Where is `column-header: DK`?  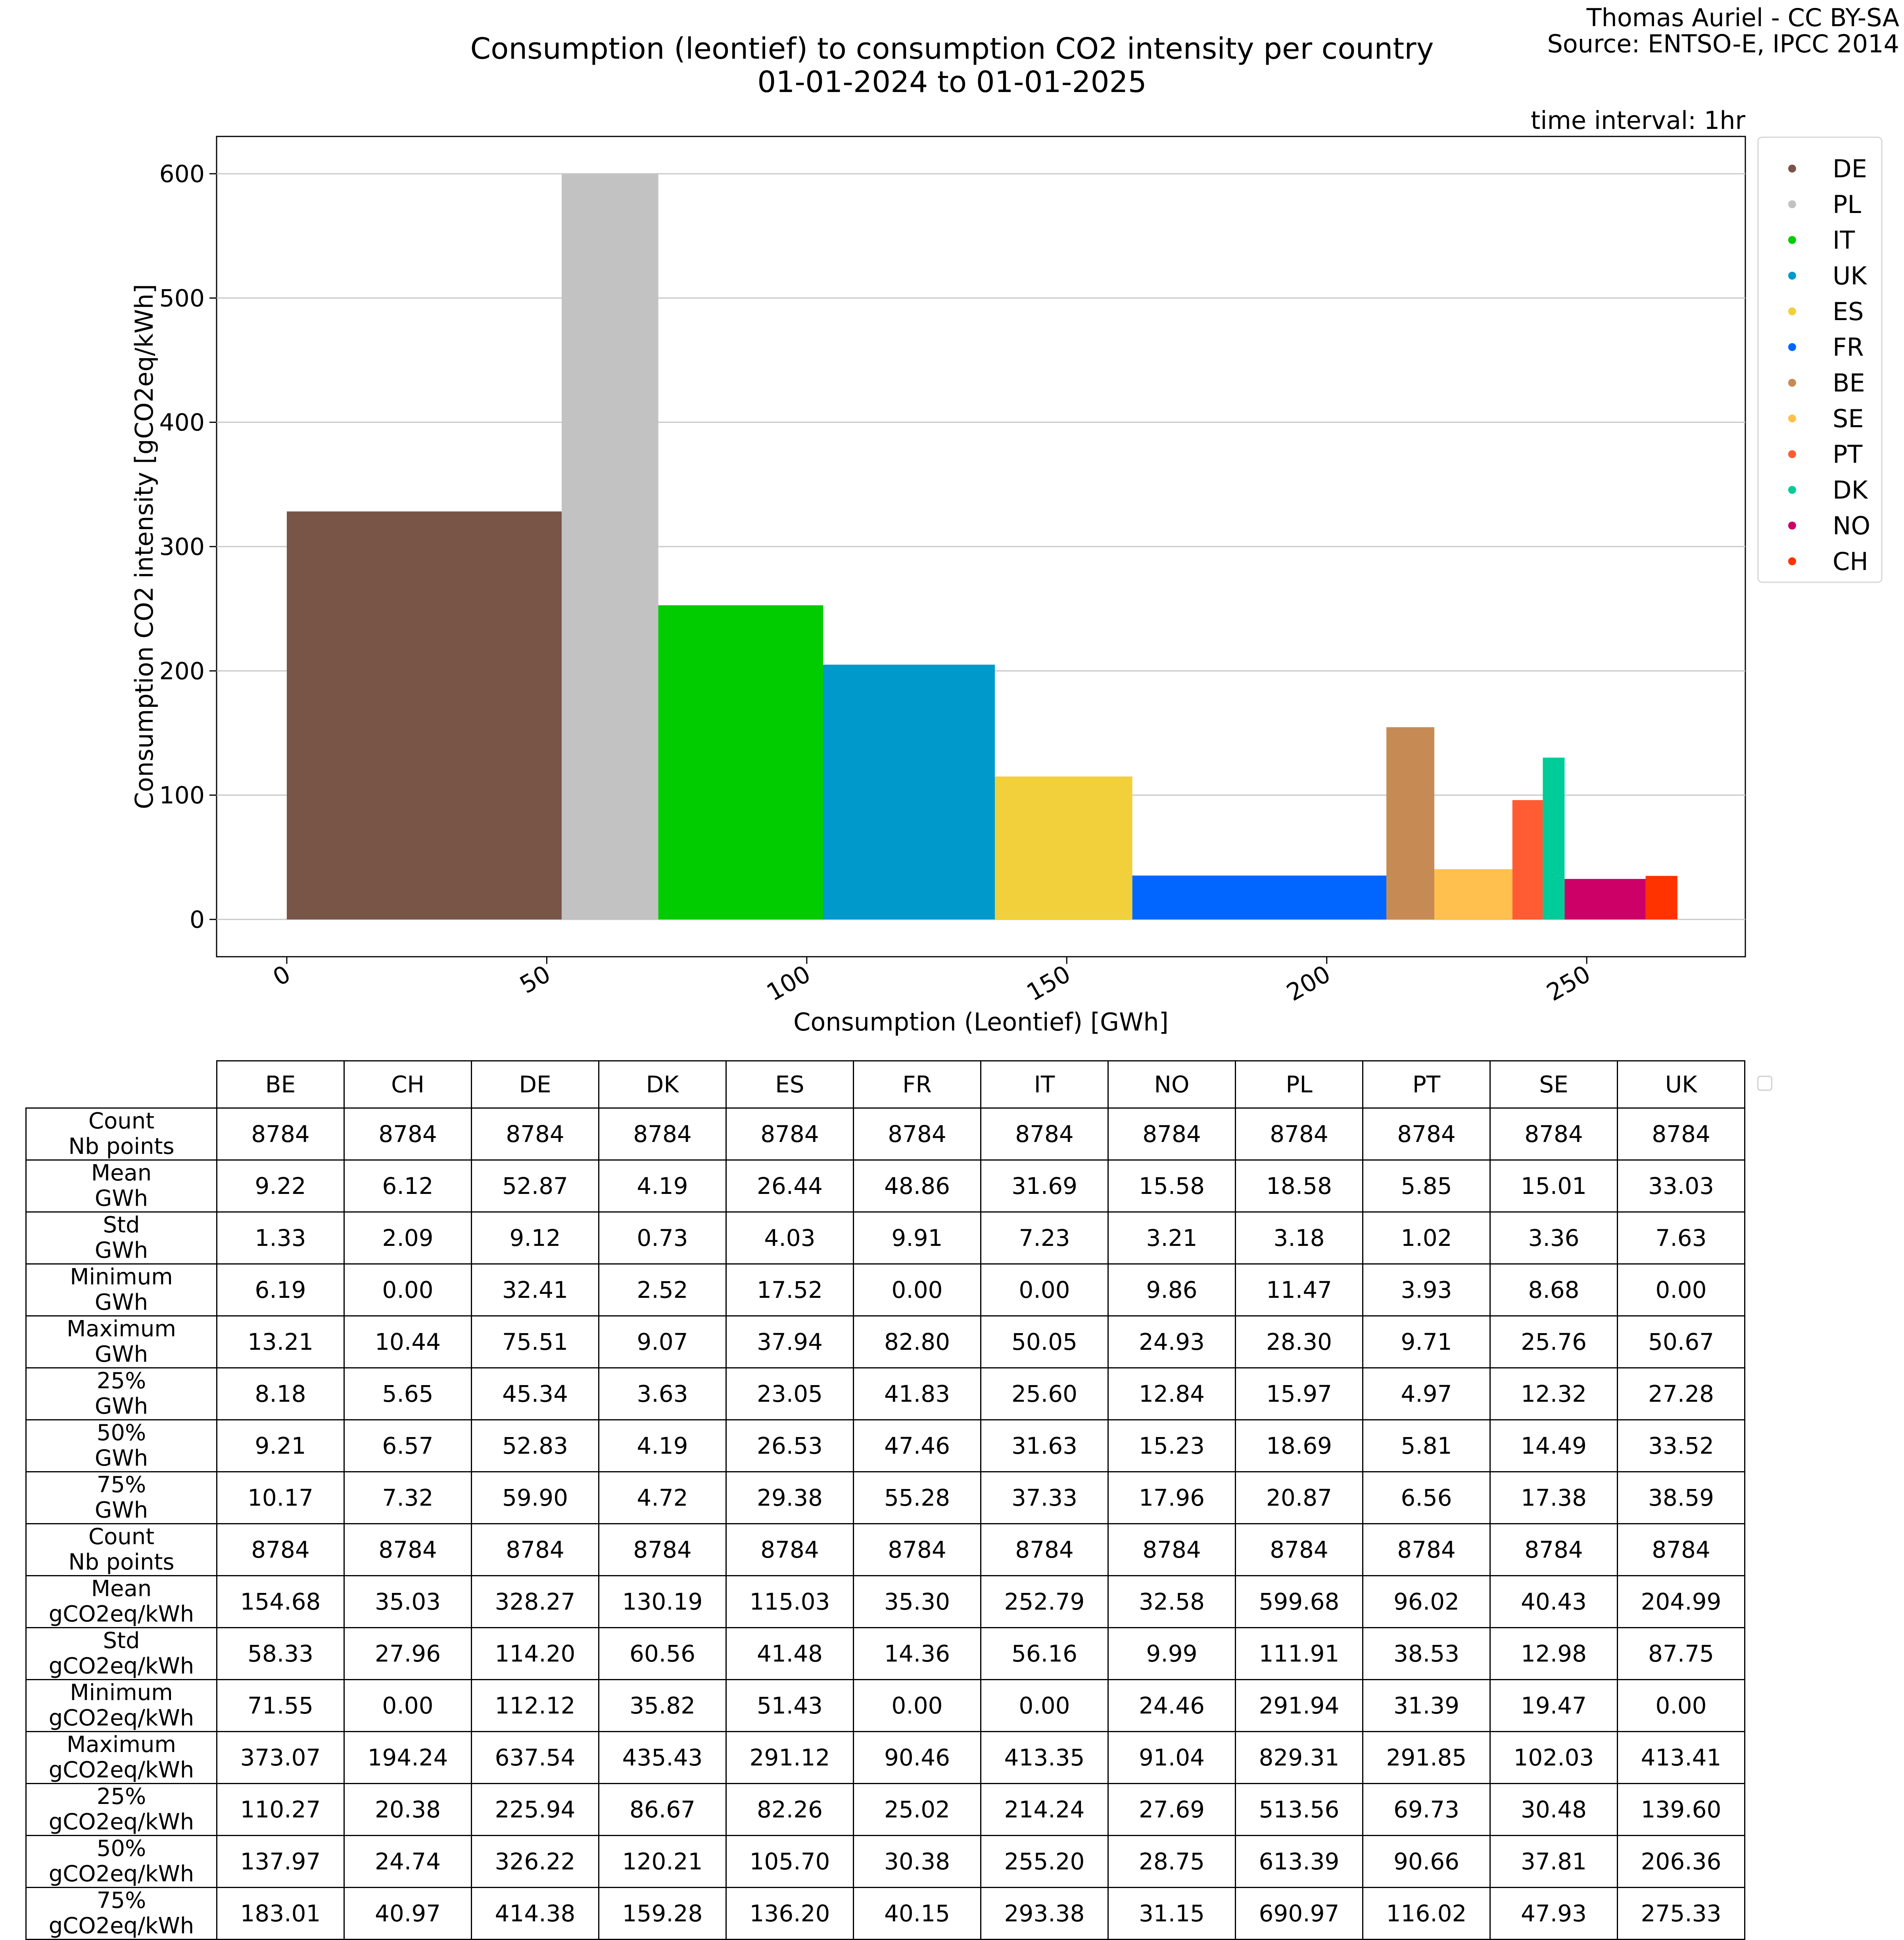
column-header: DK is located at coordinates (662, 1084).